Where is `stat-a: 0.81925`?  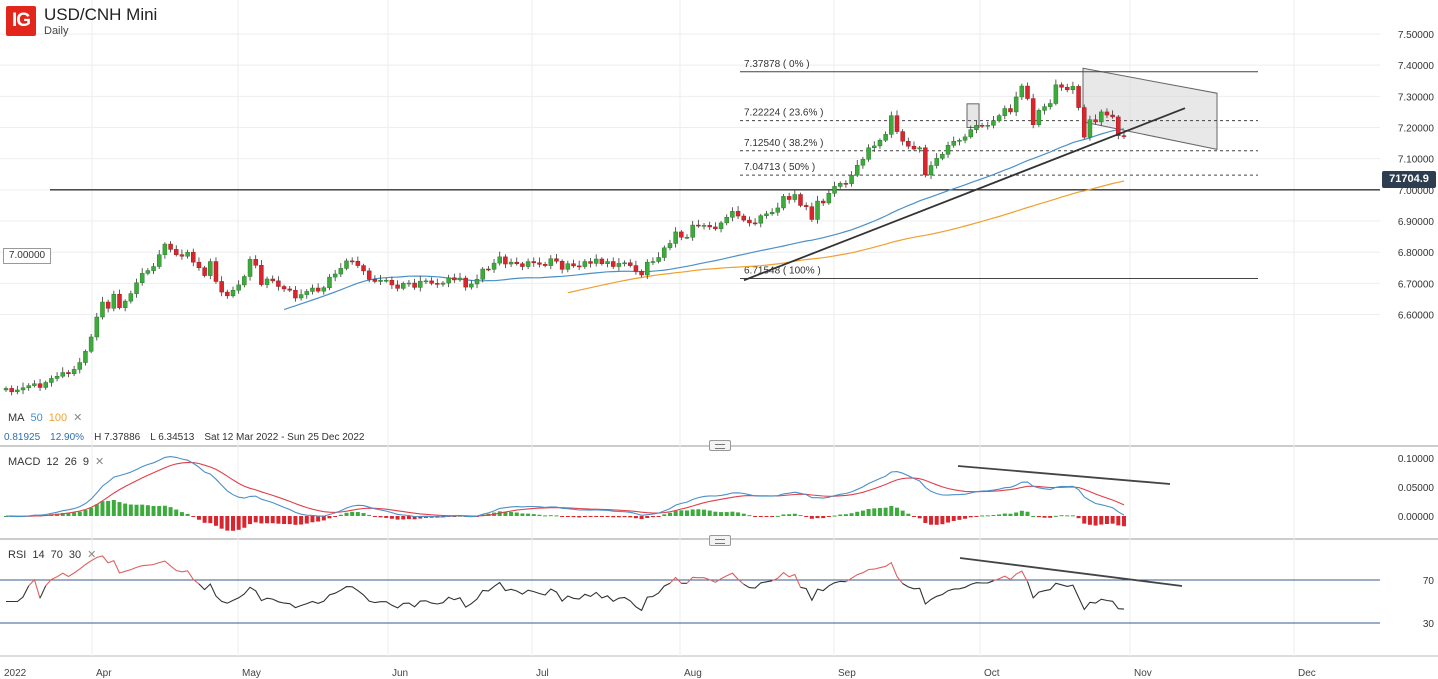 stat-a: 0.81925 is located at coordinates (22, 437).